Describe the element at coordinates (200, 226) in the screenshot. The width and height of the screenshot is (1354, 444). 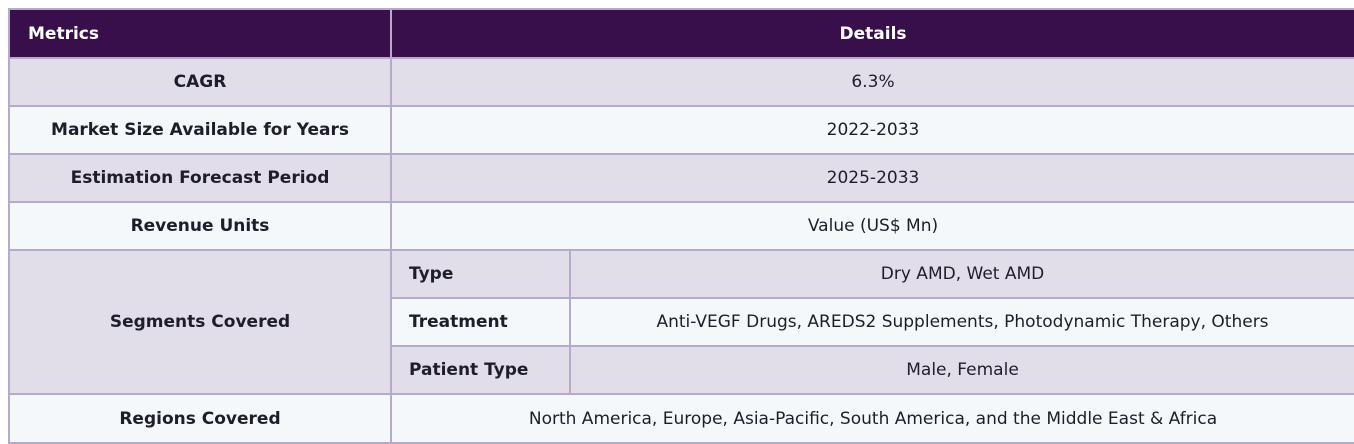
I see `metric-revenue-units: Revenue Units` at that location.